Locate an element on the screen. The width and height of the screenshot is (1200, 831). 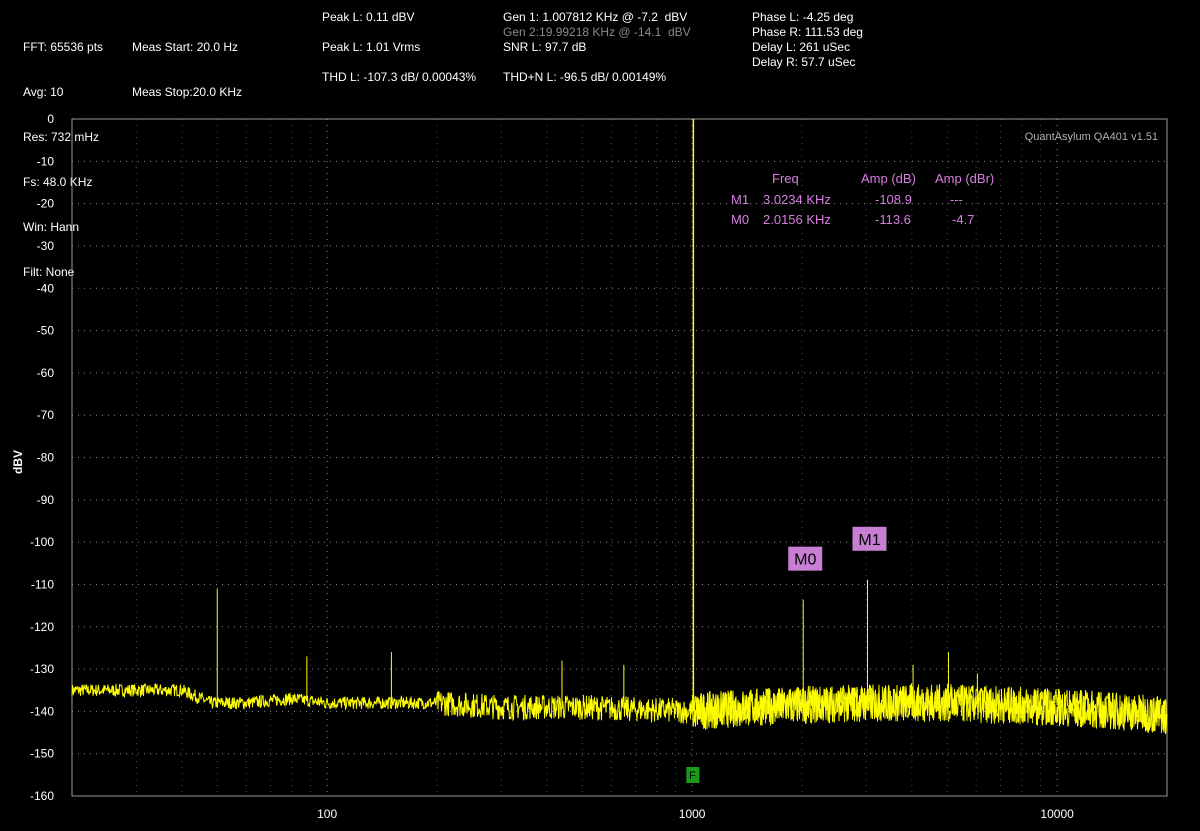
marker-table-row-amp-db: -108.9 is located at coordinates (893, 199).